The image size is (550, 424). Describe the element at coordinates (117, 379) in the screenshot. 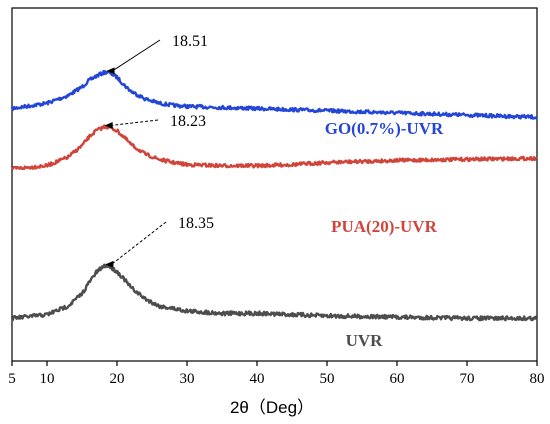

I see `x-tick-label: 20` at that location.